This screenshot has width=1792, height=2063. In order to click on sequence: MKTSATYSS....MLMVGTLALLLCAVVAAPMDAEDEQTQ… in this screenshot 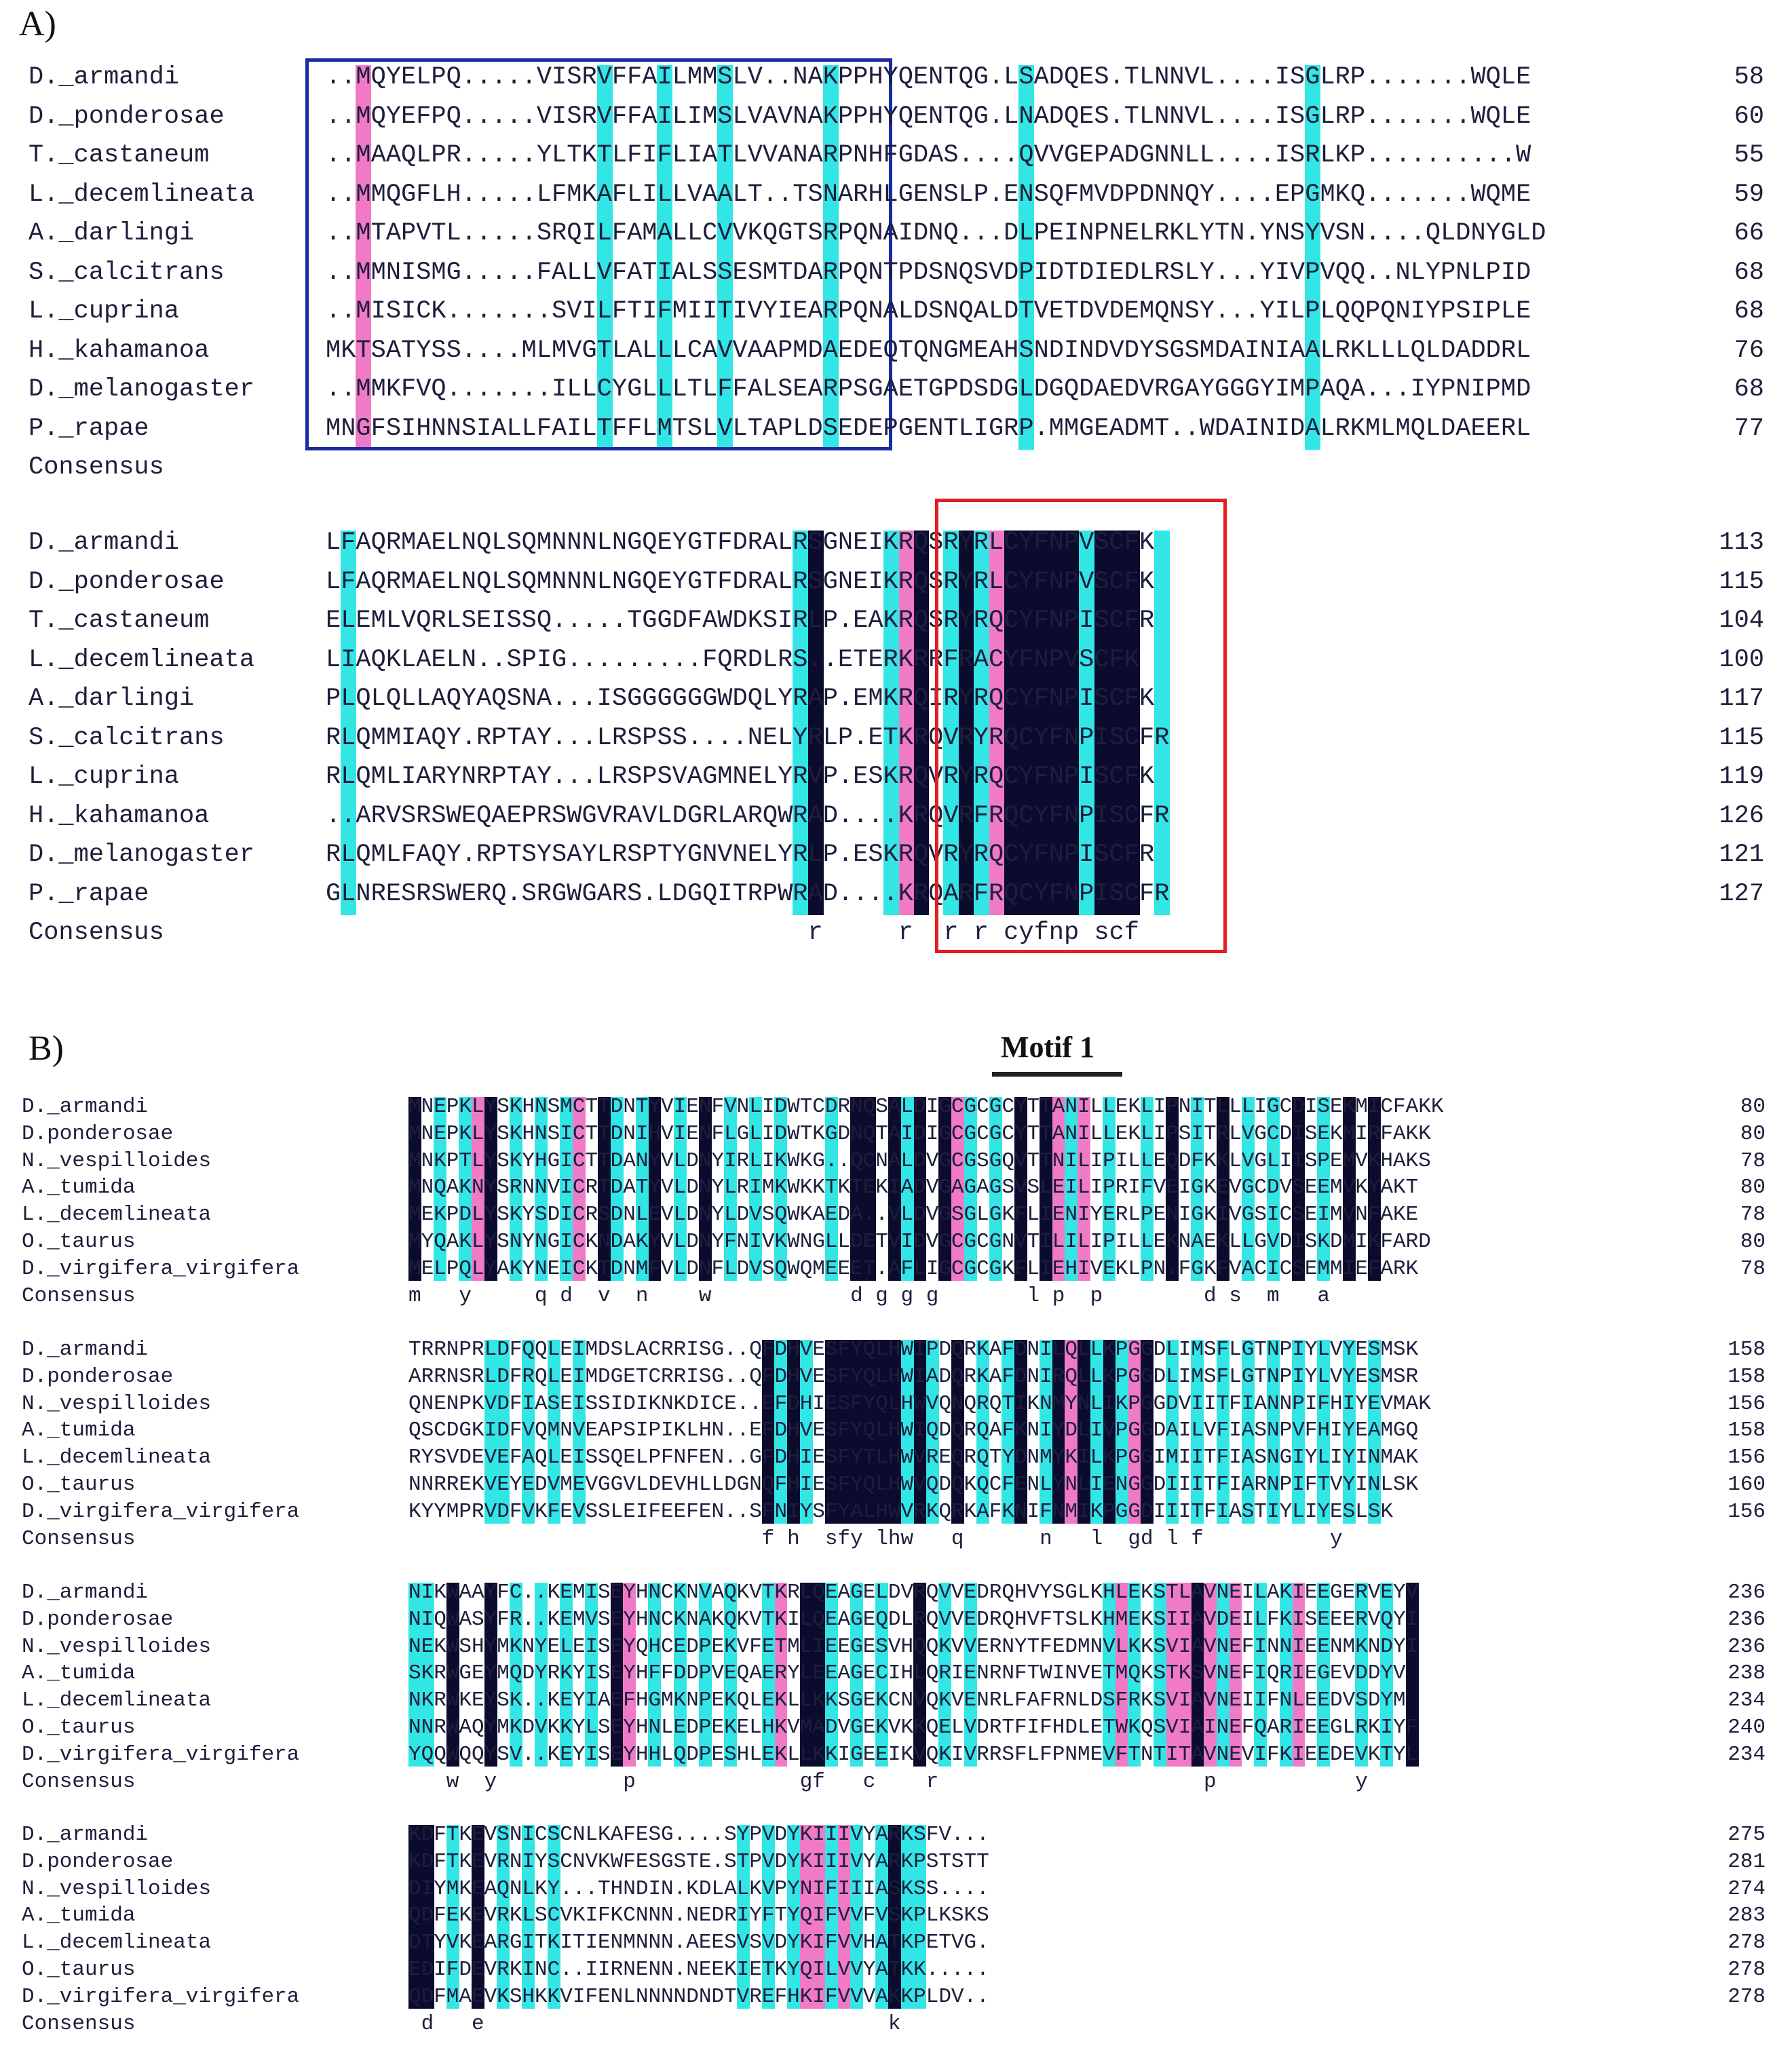, I will do `click(928, 350)`.